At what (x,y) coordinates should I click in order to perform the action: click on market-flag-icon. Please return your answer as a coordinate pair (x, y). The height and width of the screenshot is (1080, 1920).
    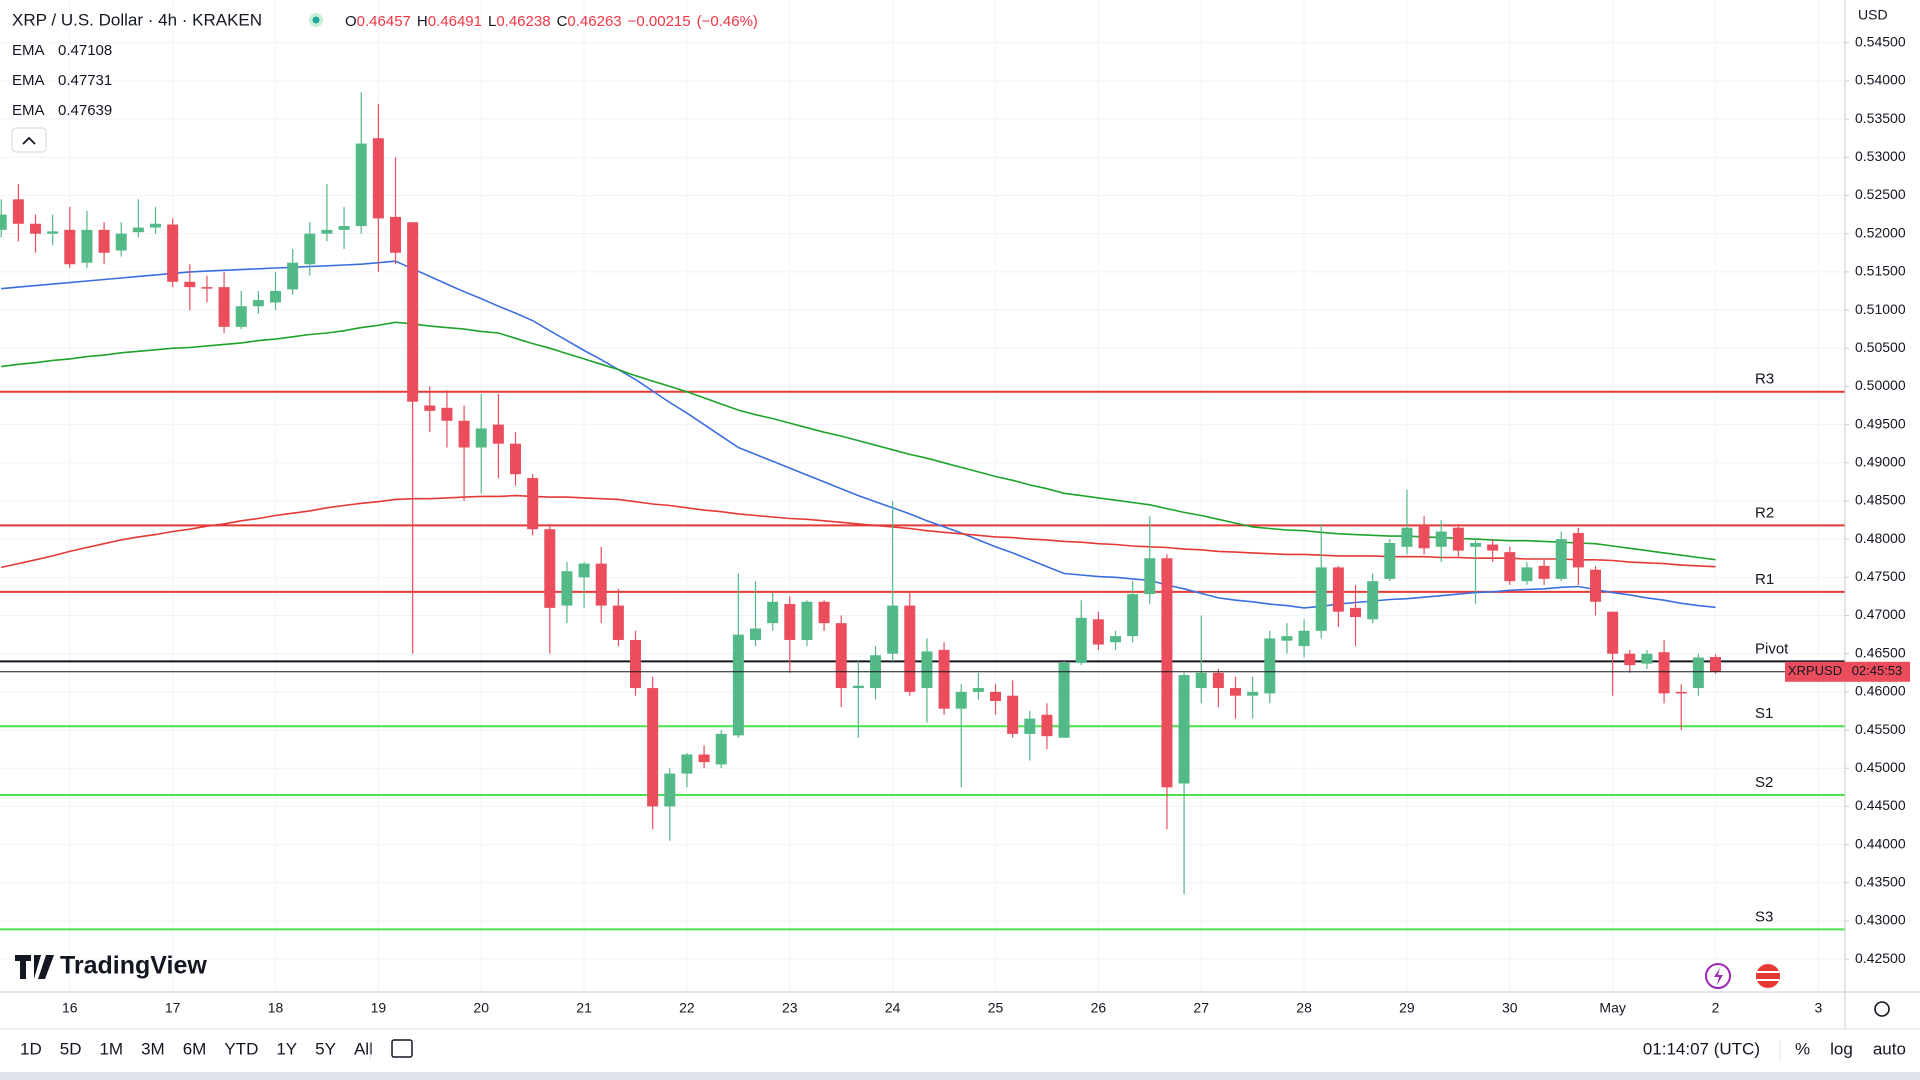
    Looking at the image, I should click on (1768, 976).